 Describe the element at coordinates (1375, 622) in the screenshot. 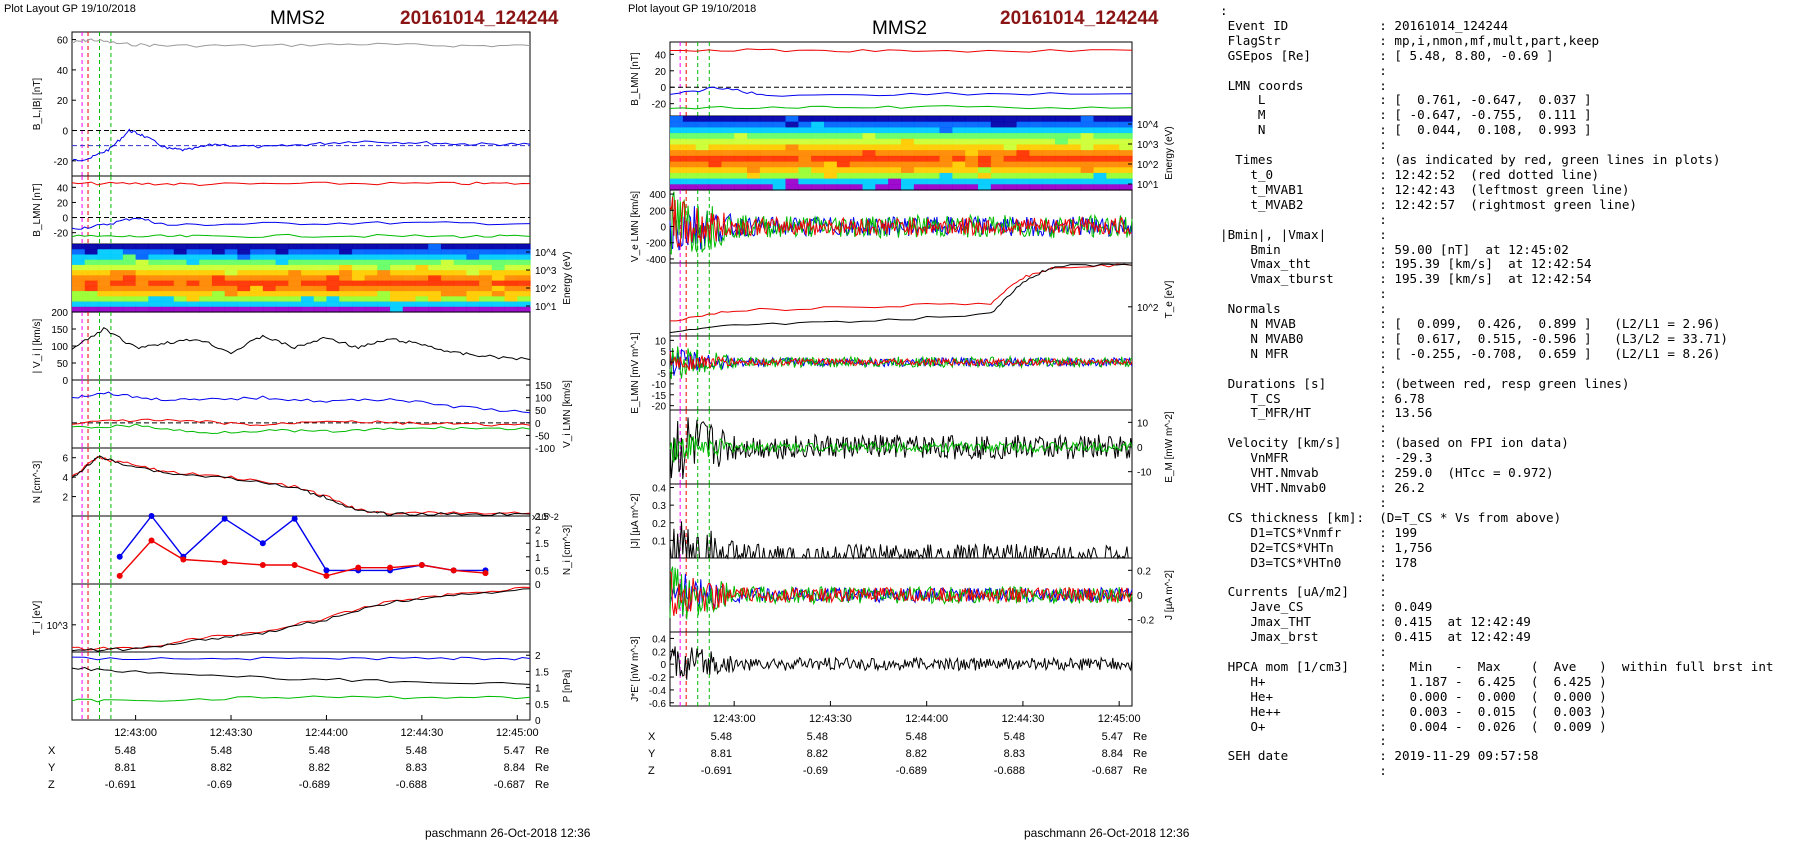

I see `info-line: Jmax_THT : 0.415 at 12:42:49` at that location.